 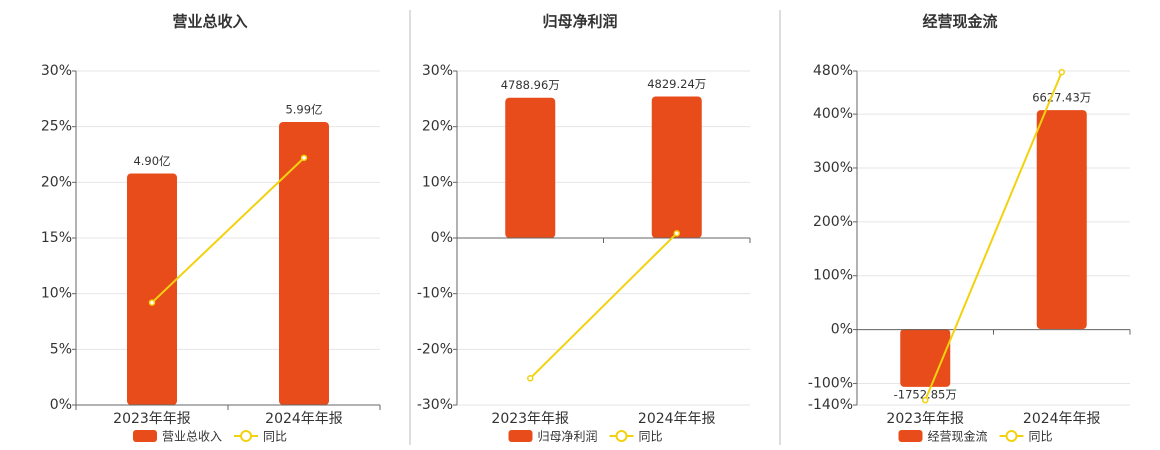 I want to click on y-tick-label: 300%, so click(x=833, y=168).